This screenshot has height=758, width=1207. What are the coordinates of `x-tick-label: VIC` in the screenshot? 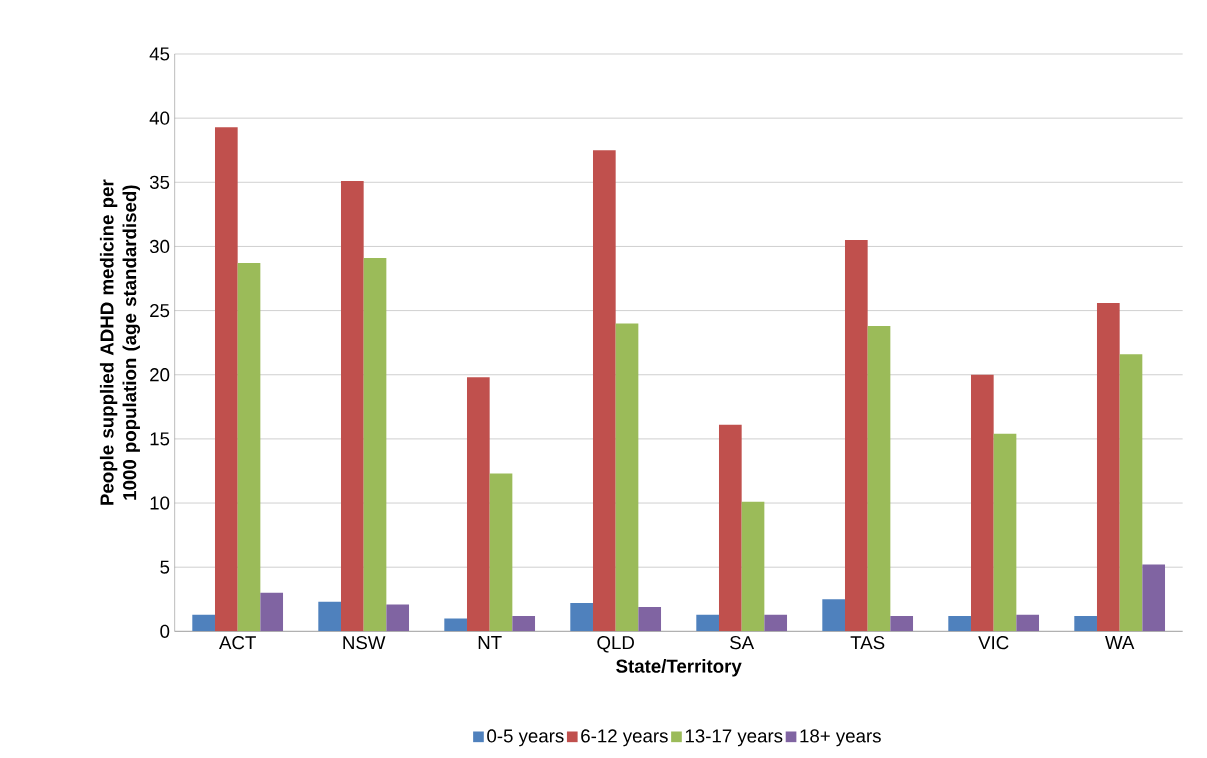 It's located at (993, 643).